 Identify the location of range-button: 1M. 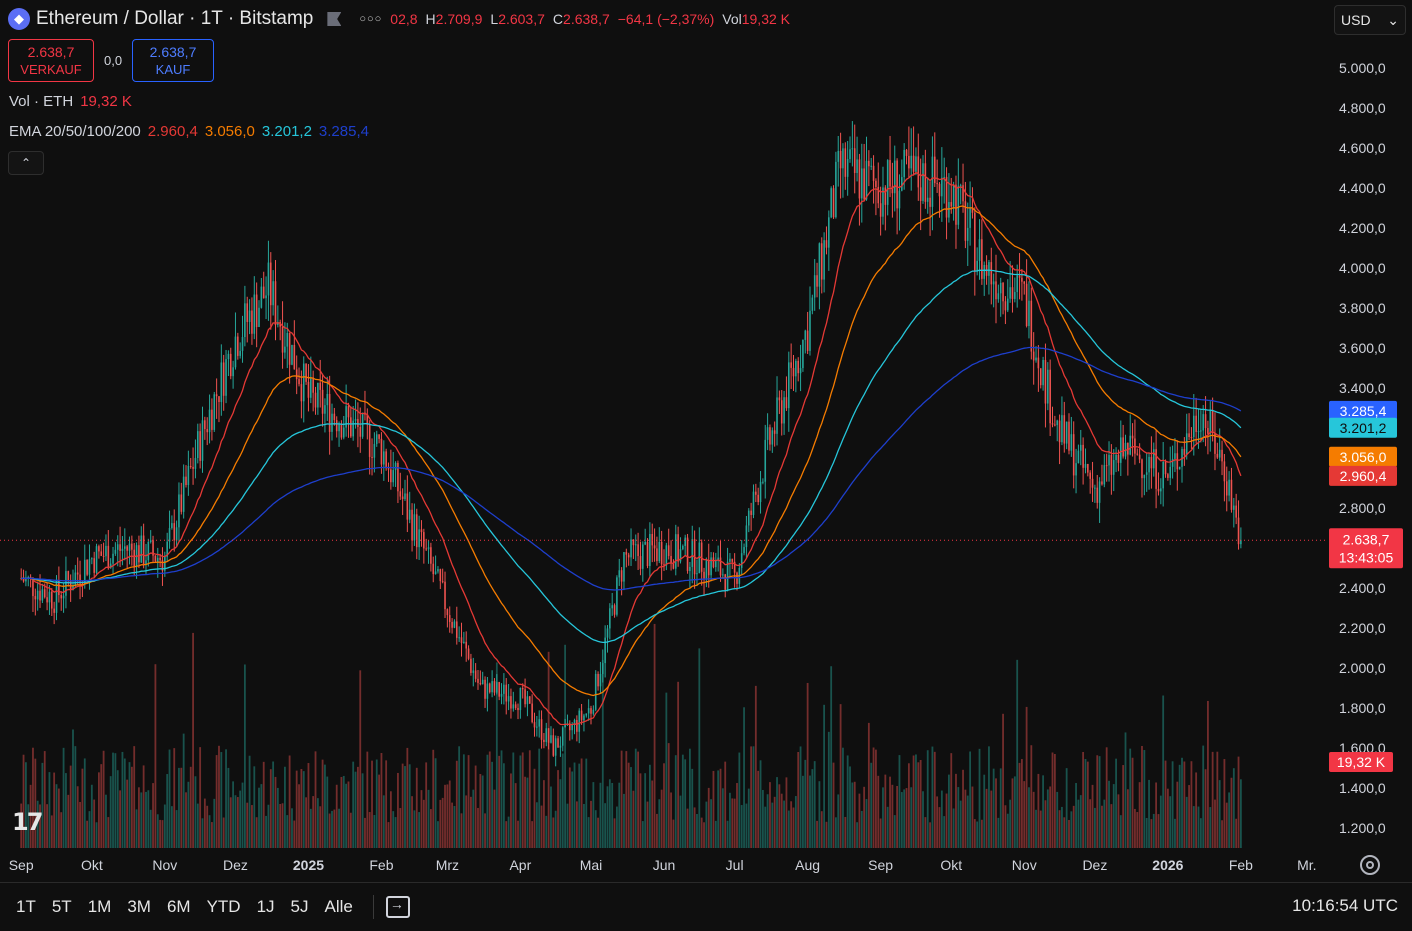
(99, 906).